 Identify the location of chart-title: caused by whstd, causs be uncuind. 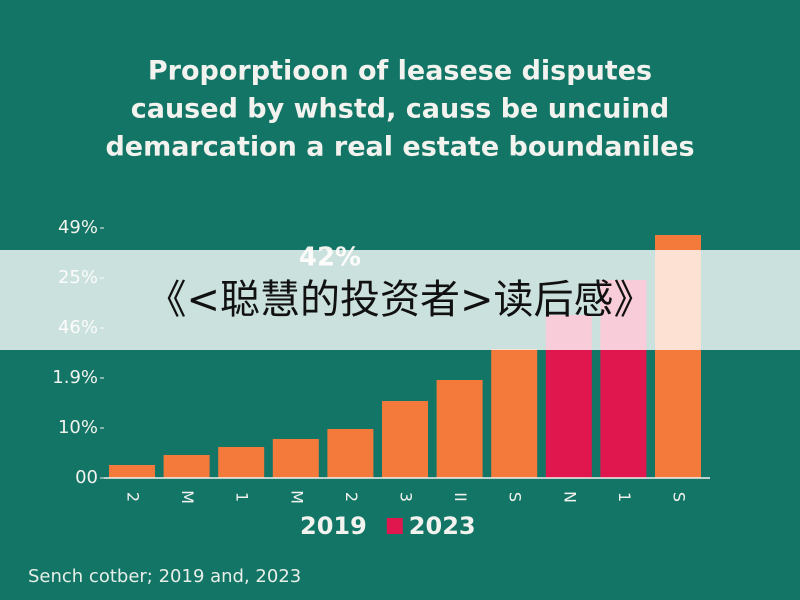
(400, 109).